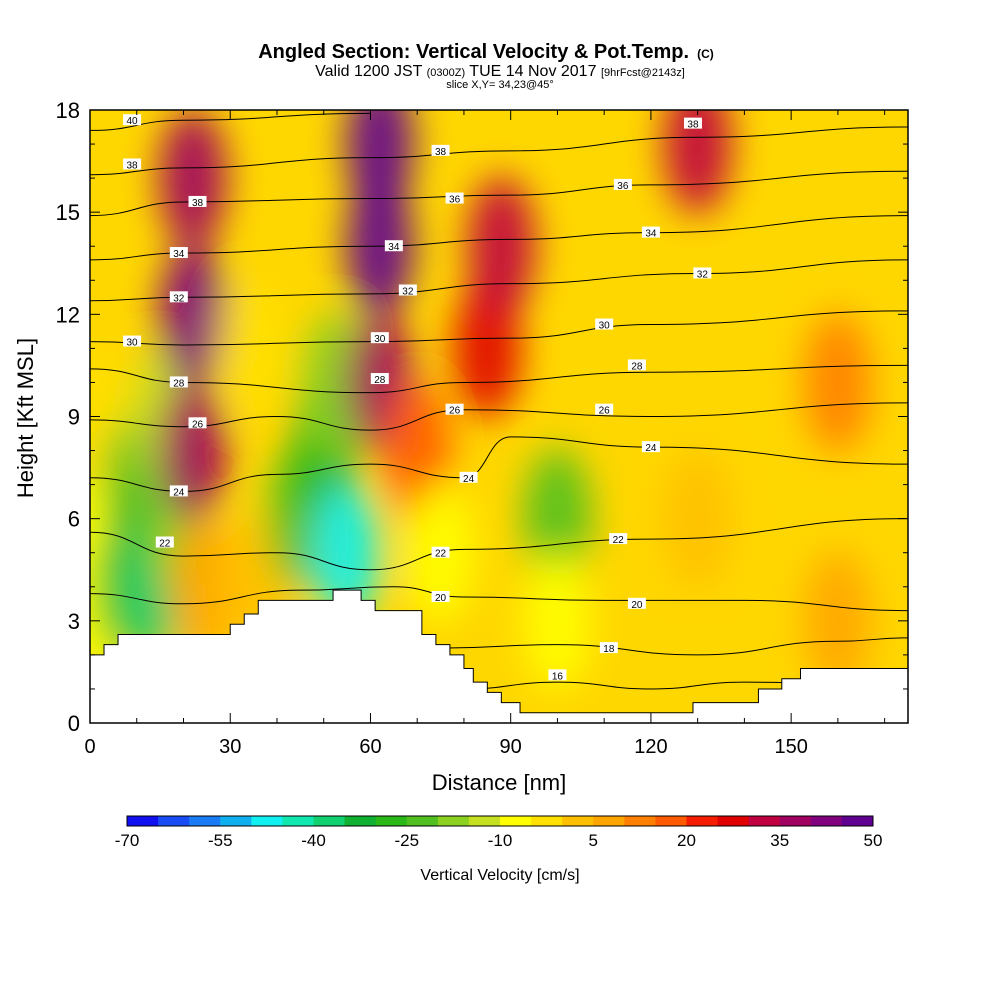 The width and height of the screenshot is (1000, 1000). I want to click on contour-label: 38, so click(440, 151).